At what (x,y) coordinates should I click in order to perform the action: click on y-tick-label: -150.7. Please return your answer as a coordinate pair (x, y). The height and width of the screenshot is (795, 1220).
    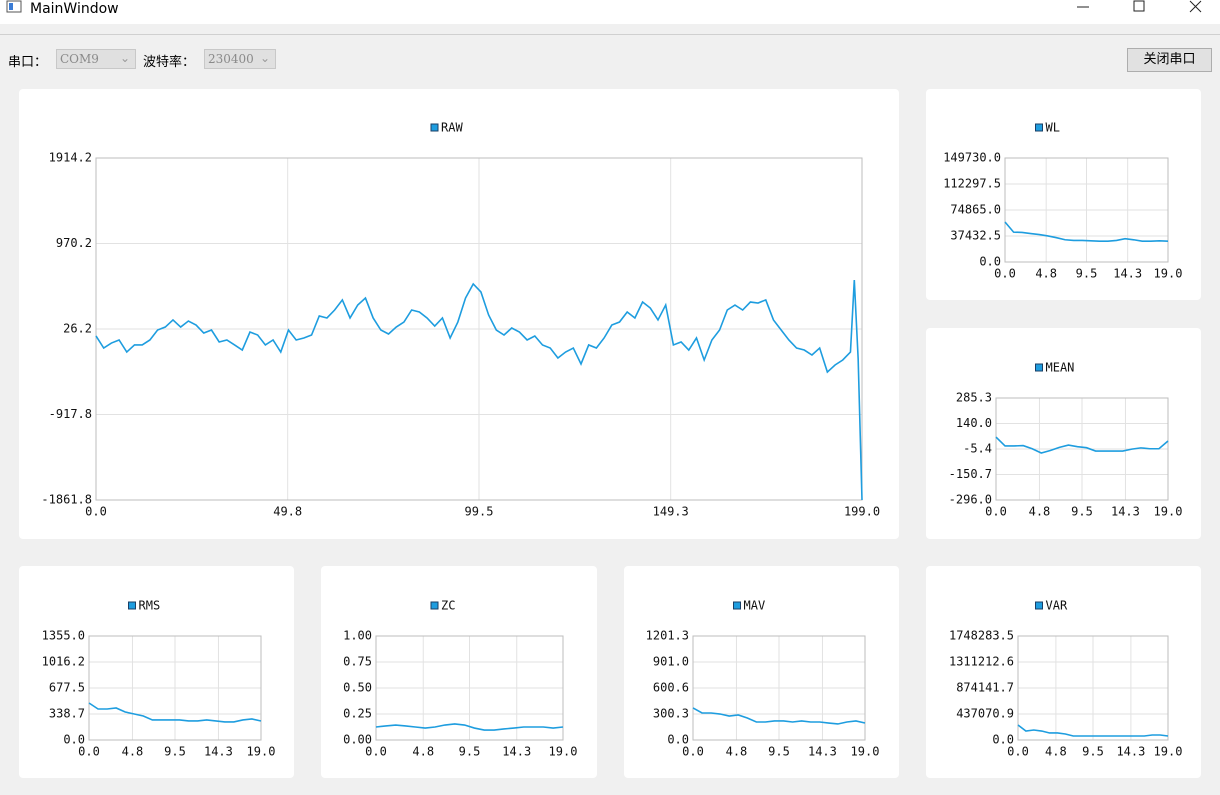
    Looking at the image, I should click on (970, 474).